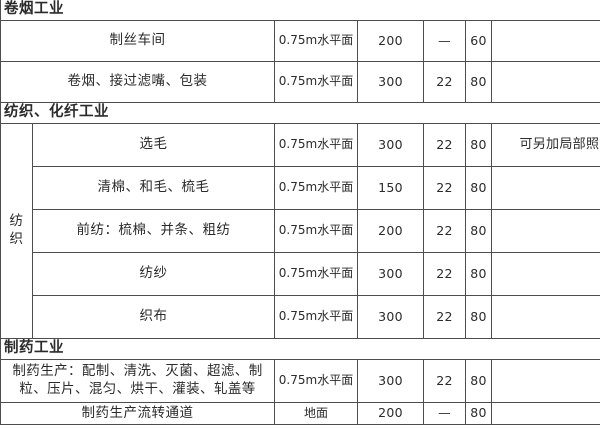  I want to click on row-name: 制丝车间, so click(137, 41).